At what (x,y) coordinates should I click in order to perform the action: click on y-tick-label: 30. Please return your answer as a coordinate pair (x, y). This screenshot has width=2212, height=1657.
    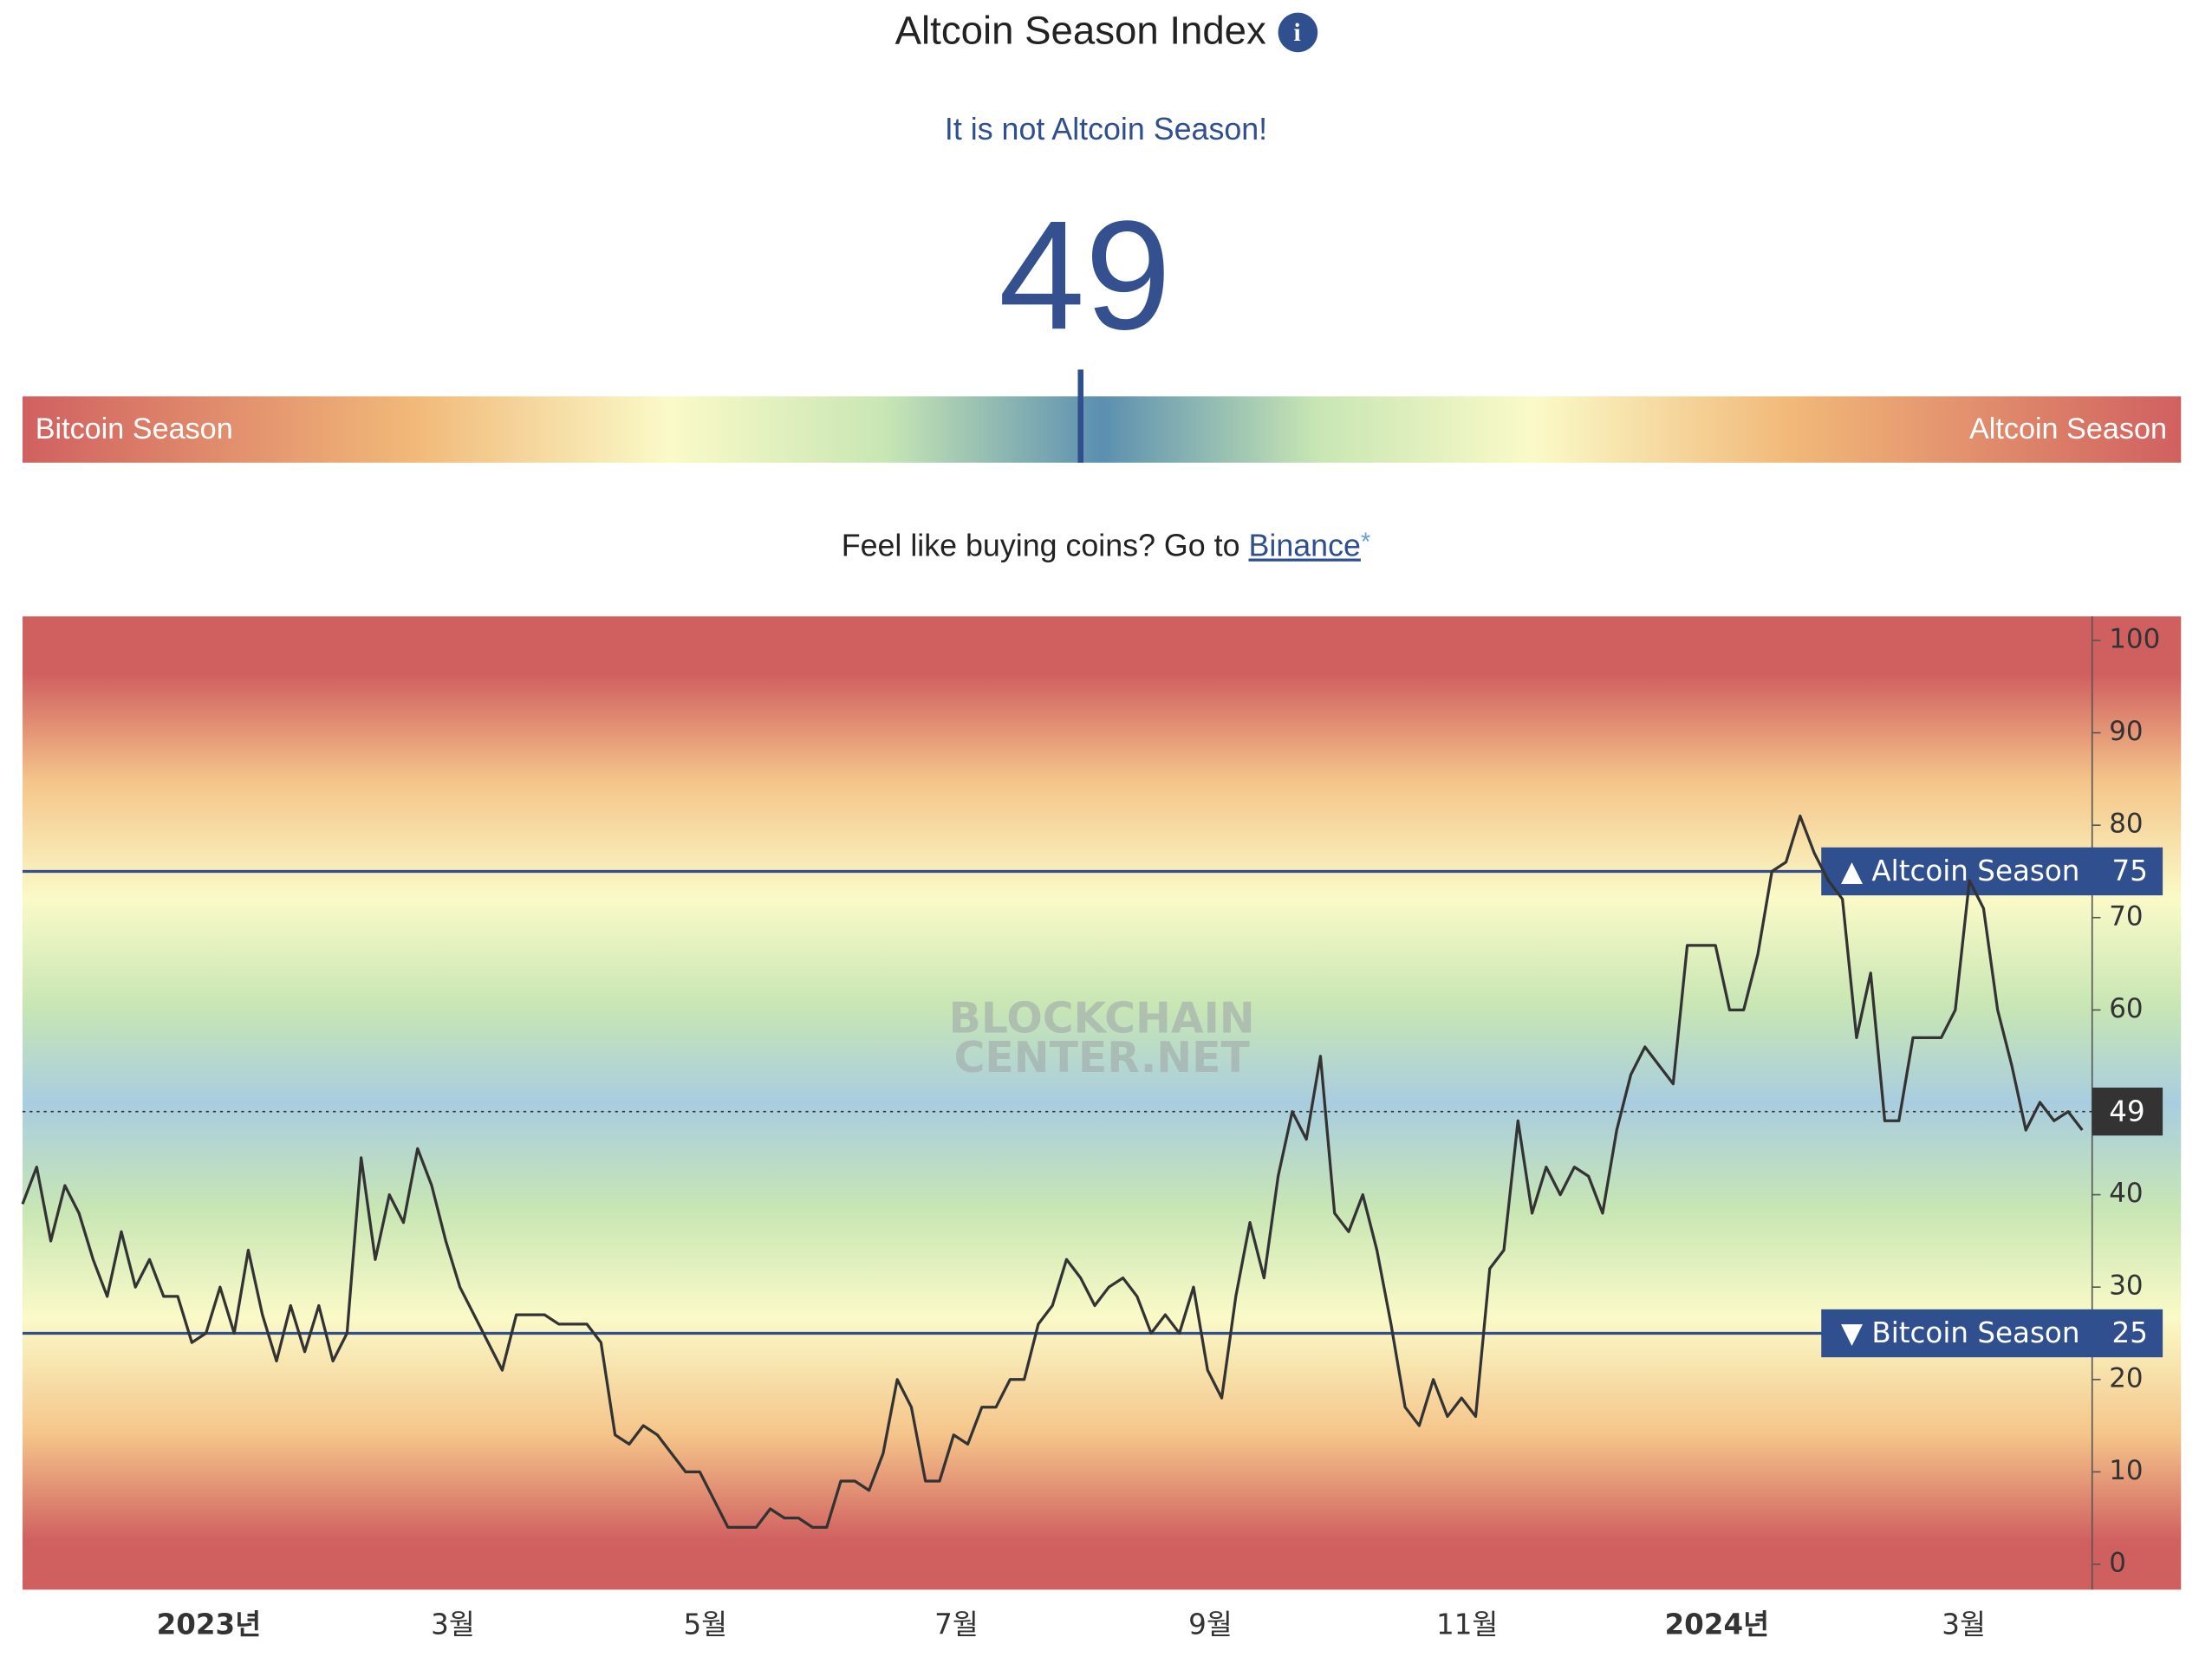
    Looking at the image, I should click on (2126, 1286).